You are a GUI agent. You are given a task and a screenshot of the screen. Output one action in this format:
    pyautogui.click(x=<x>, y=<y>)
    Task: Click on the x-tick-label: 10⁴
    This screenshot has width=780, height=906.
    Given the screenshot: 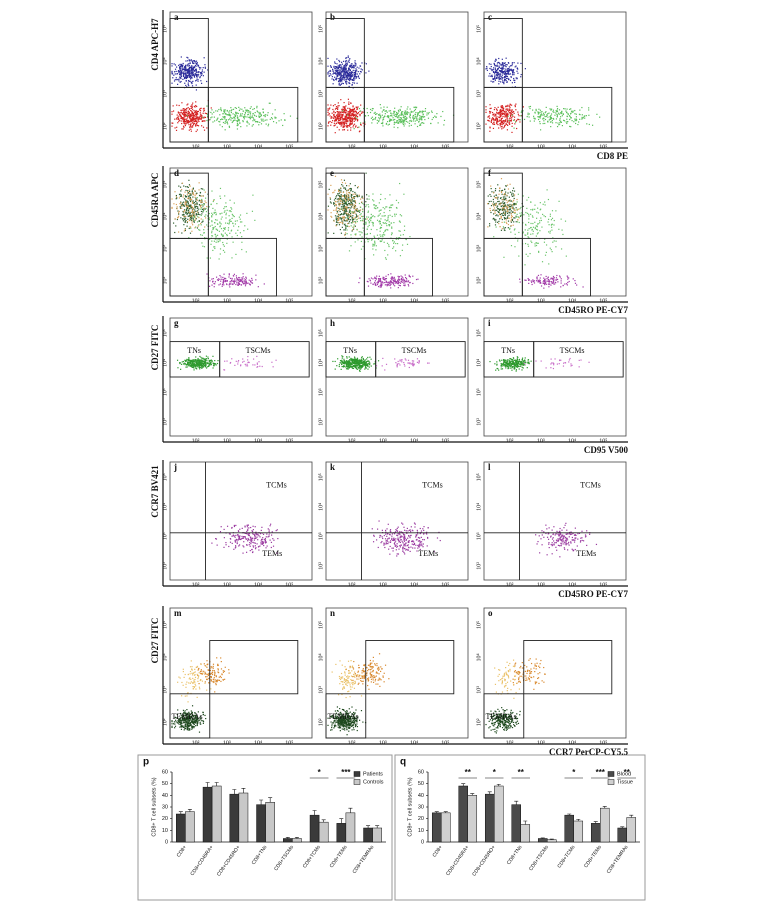 What is the action you would take?
    pyautogui.click(x=258, y=147)
    